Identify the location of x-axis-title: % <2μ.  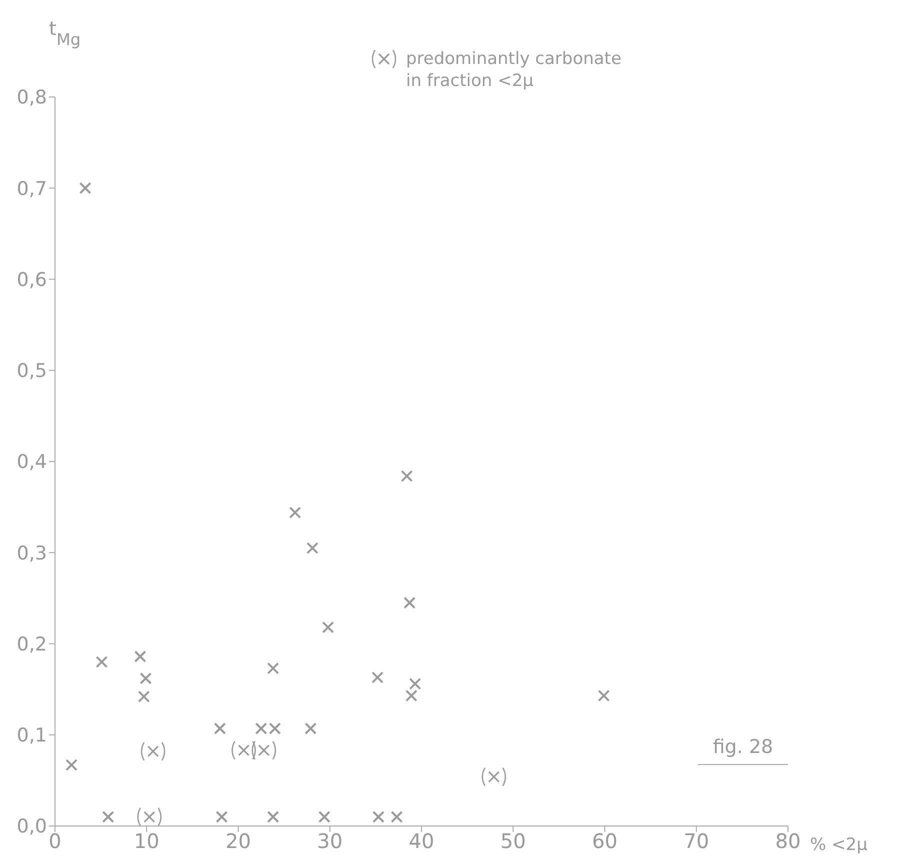
(839, 845).